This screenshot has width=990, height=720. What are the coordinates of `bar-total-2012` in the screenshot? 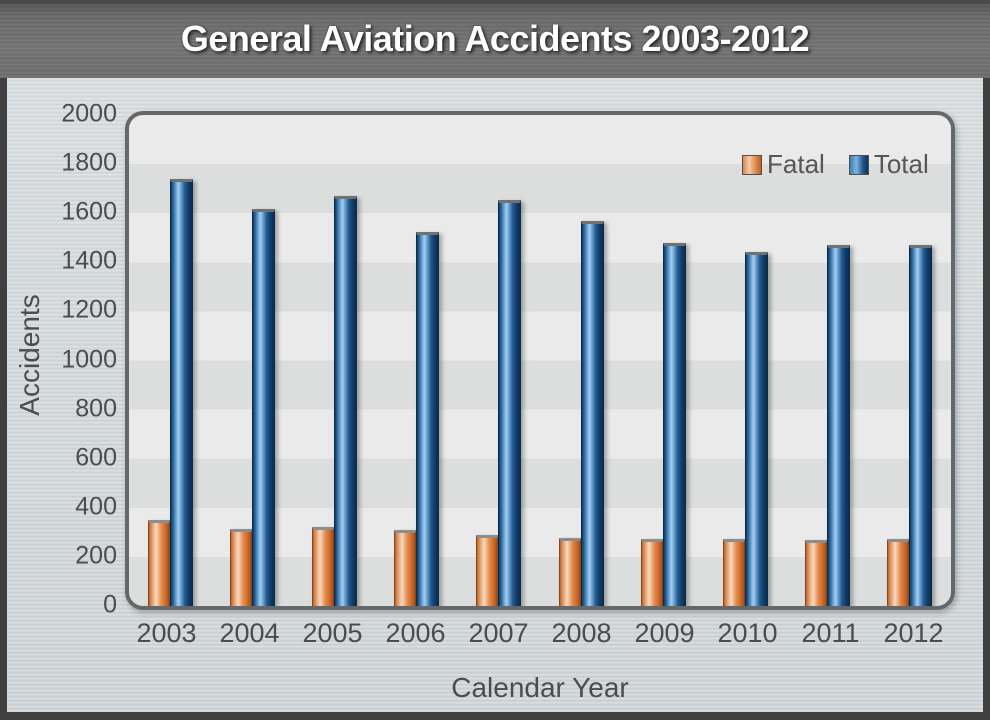 It's located at (921, 425).